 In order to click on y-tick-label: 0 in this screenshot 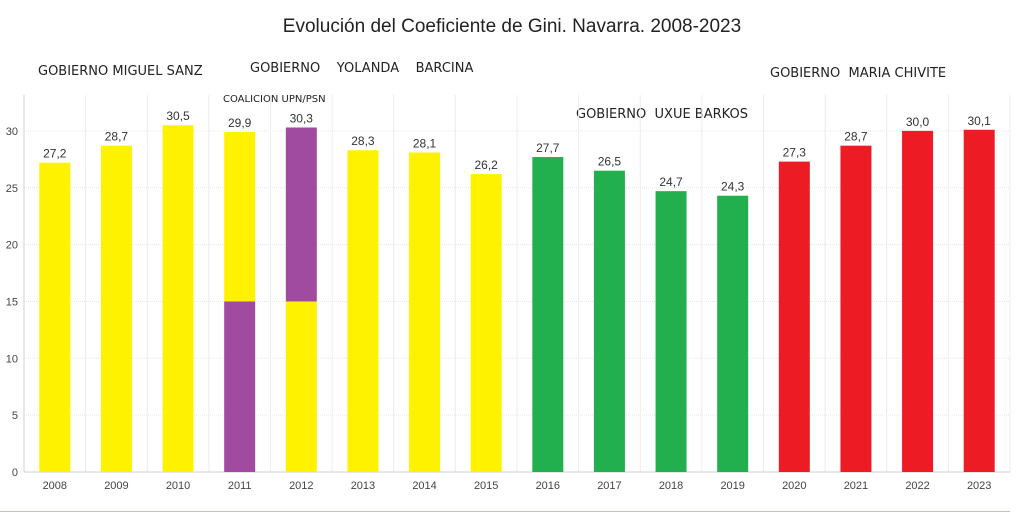, I will do `click(15, 473)`.